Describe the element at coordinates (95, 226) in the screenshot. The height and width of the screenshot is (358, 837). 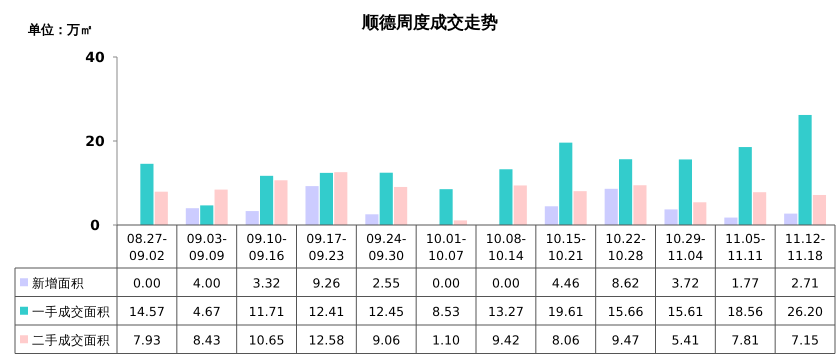
I see `y-tick-label: 0` at that location.